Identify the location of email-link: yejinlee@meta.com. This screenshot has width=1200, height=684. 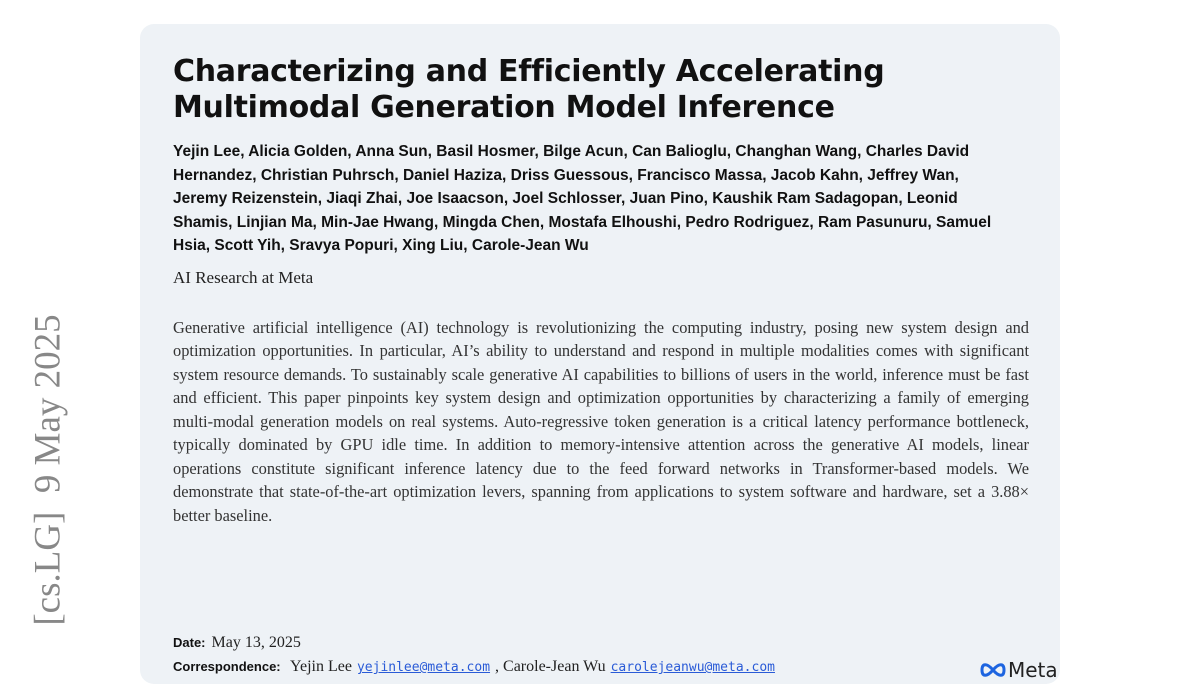
(423, 667).